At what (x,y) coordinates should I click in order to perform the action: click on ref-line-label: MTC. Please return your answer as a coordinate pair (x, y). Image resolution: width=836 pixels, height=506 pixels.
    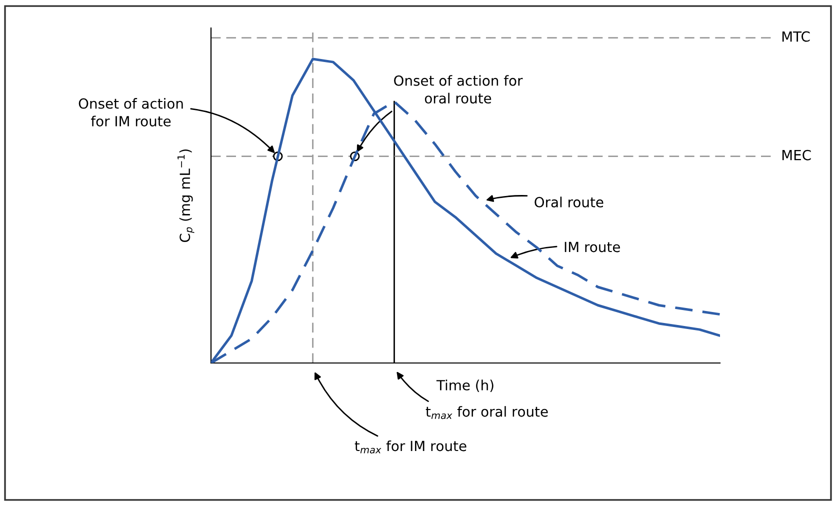
    Looking at the image, I should click on (796, 36).